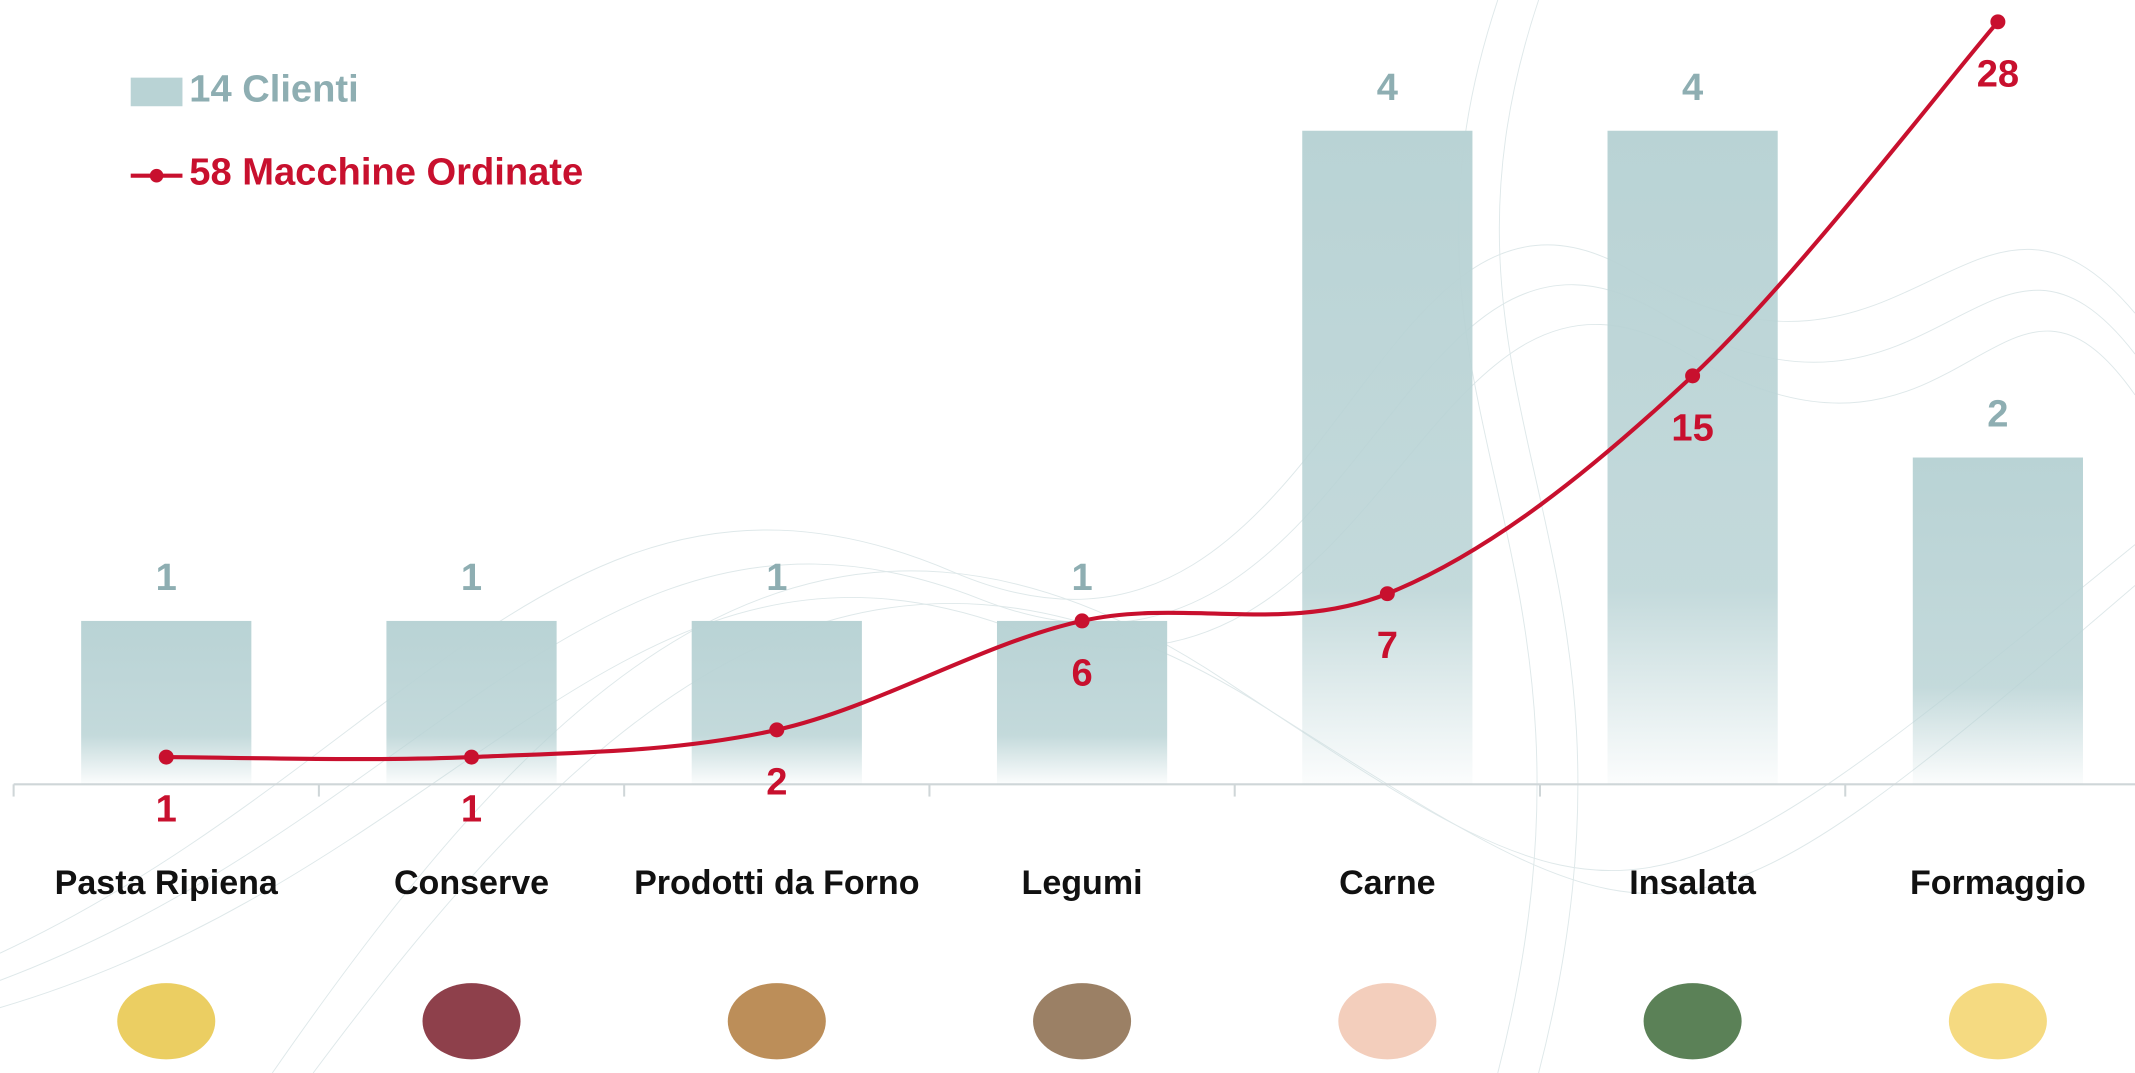 The width and height of the screenshot is (2135, 1073). What do you see at coordinates (776, 781) in the screenshot?
I see `line-value-label: 2` at bounding box center [776, 781].